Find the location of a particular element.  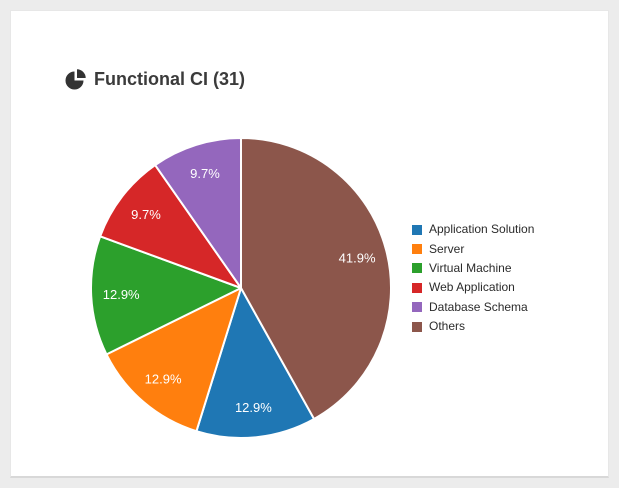

slice-label-database-schema: 9.7% is located at coordinates (205, 173).